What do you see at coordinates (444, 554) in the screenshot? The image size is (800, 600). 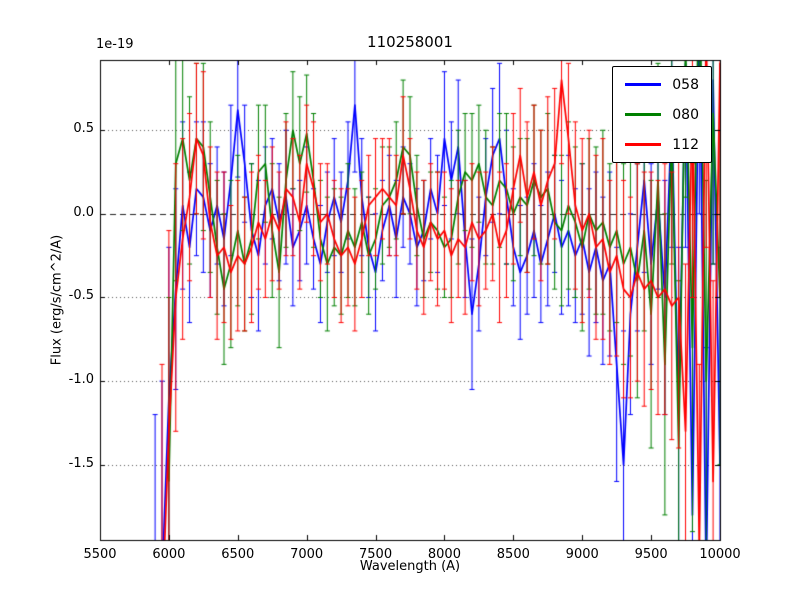 I see `x-tick-label: 8000` at bounding box center [444, 554].